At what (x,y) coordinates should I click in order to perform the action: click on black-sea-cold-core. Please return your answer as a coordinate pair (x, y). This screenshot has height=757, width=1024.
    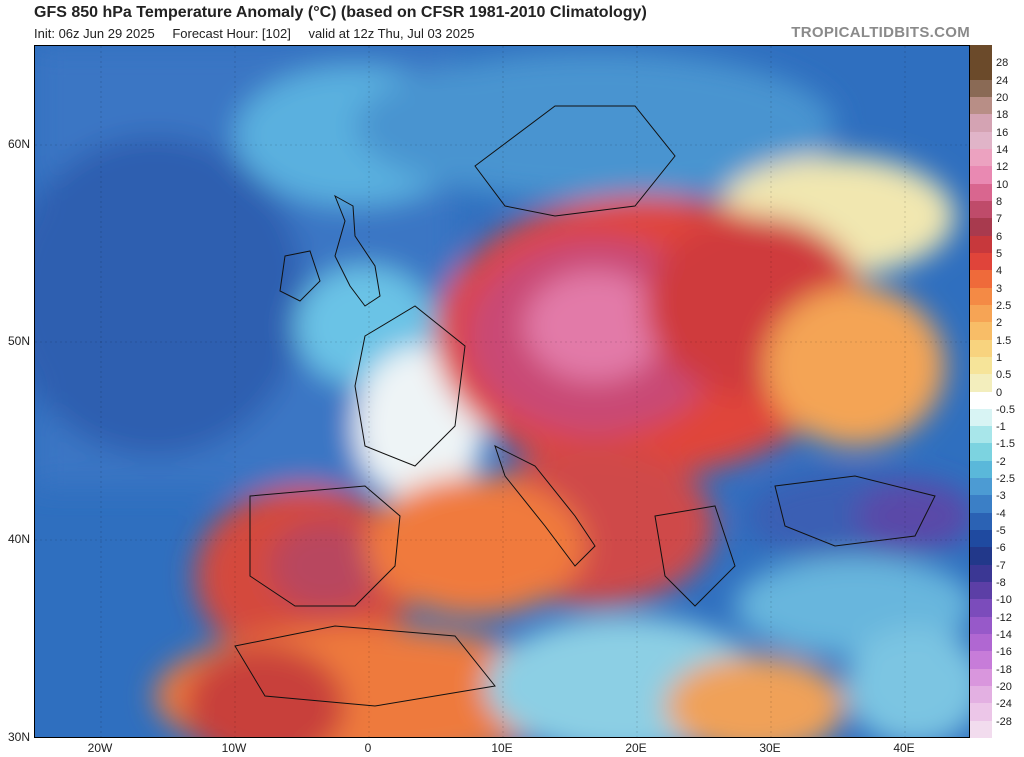
    Looking at the image, I should click on (912, 516).